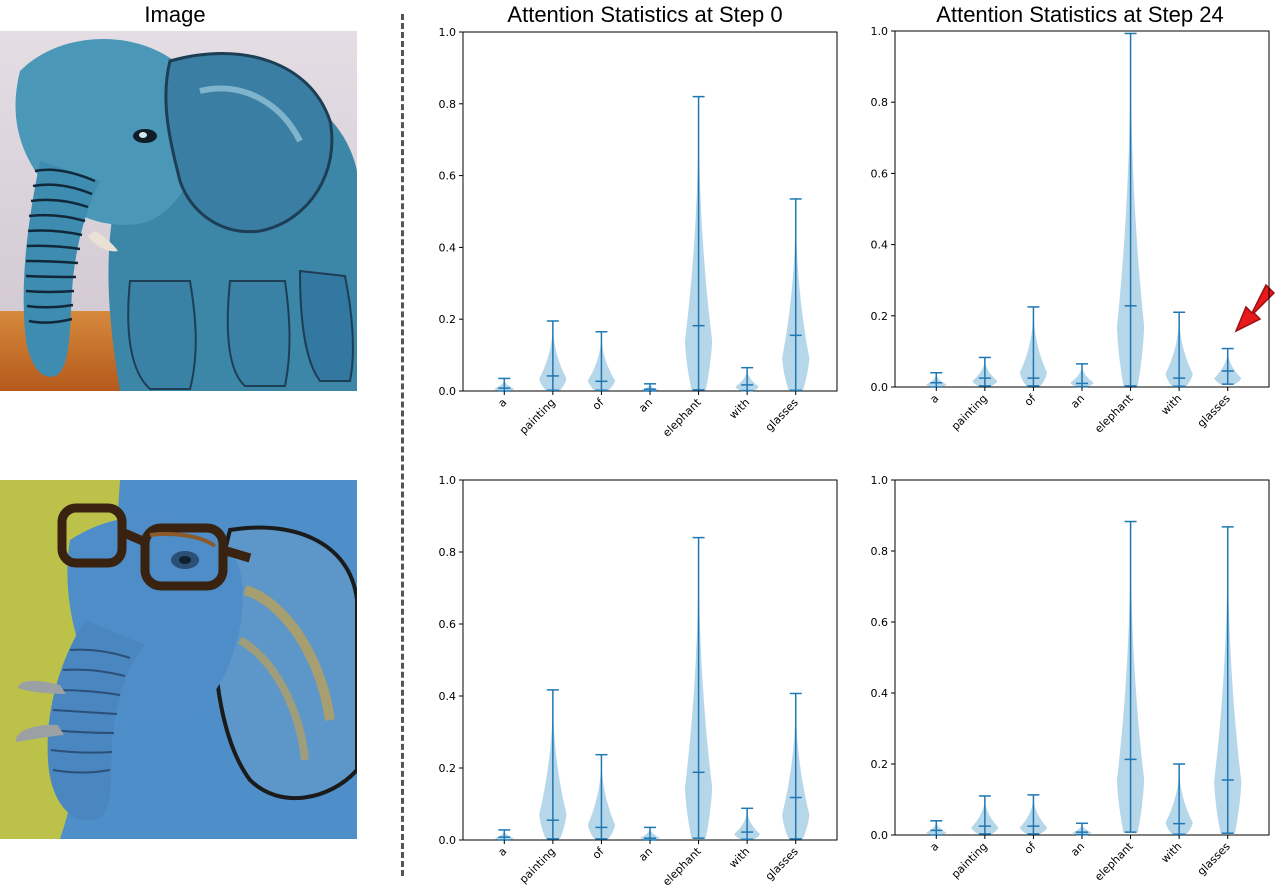 This screenshot has width=1283, height=895. I want to click on panel-1-ytick-label: 0.0, so click(448, 391).